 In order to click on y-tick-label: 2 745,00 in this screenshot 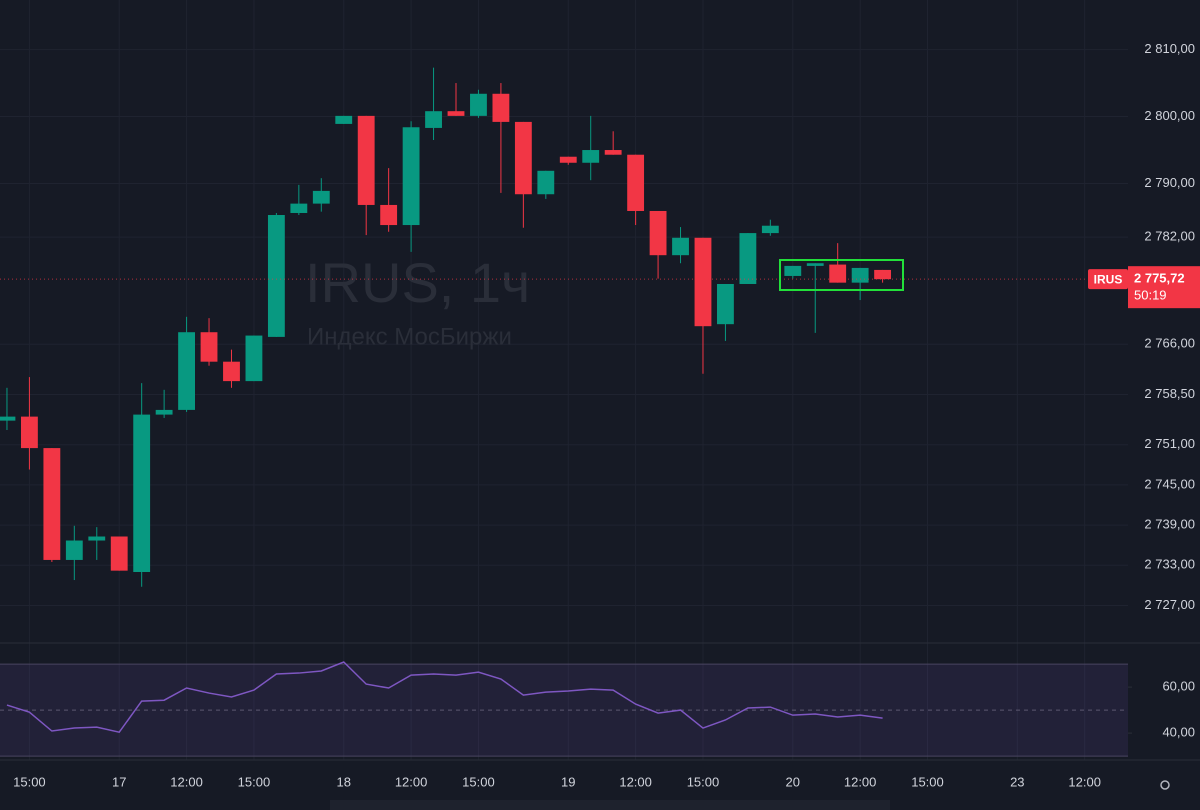, I will do `click(1169, 483)`.